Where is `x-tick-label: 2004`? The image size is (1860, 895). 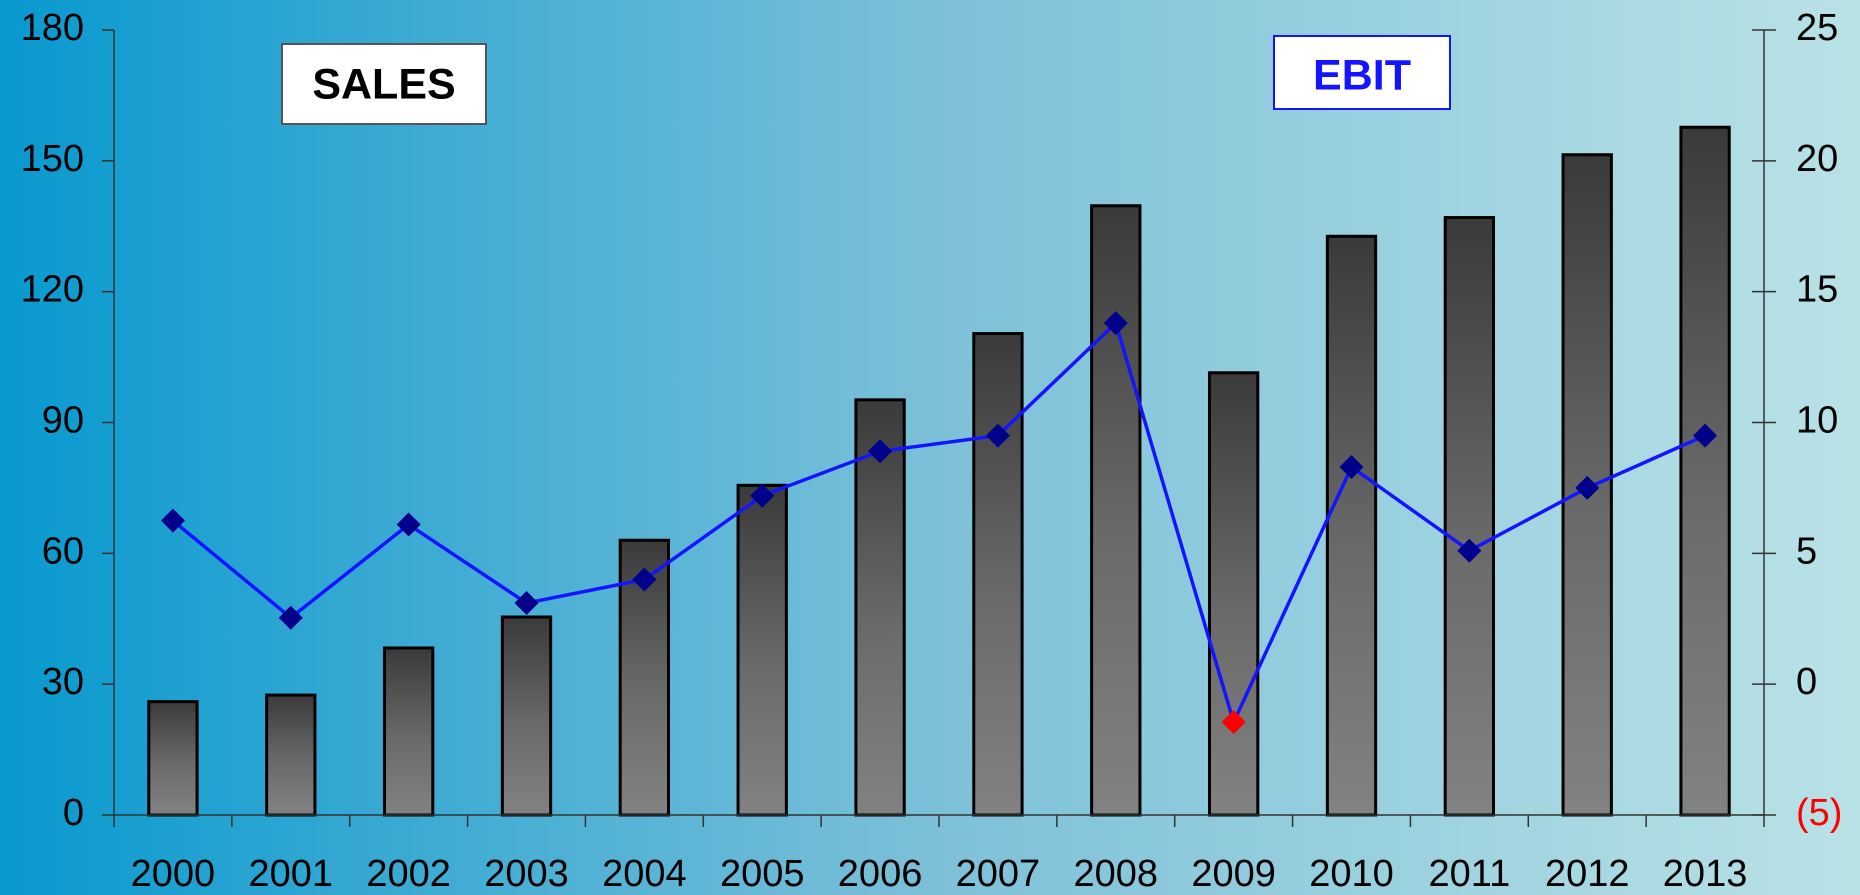
x-tick-label: 2004 is located at coordinates (644, 874).